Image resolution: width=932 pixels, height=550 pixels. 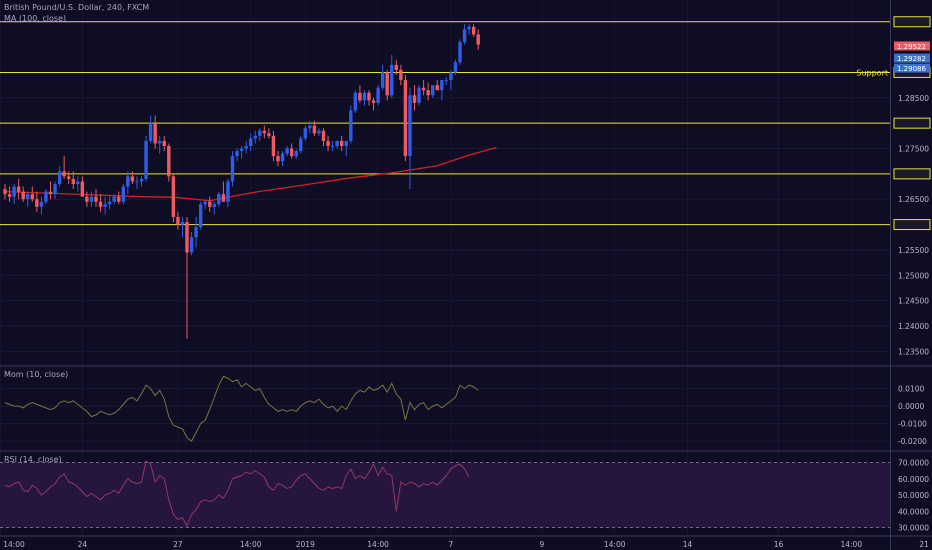 What do you see at coordinates (911, 406) in the screenshot?
I see `momentum-tick-label: 0.0000` at bounding box center [911, 406].